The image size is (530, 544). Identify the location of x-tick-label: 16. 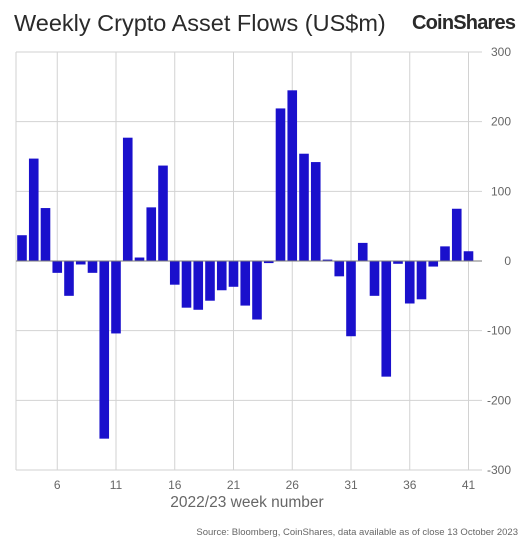
(175, 485).